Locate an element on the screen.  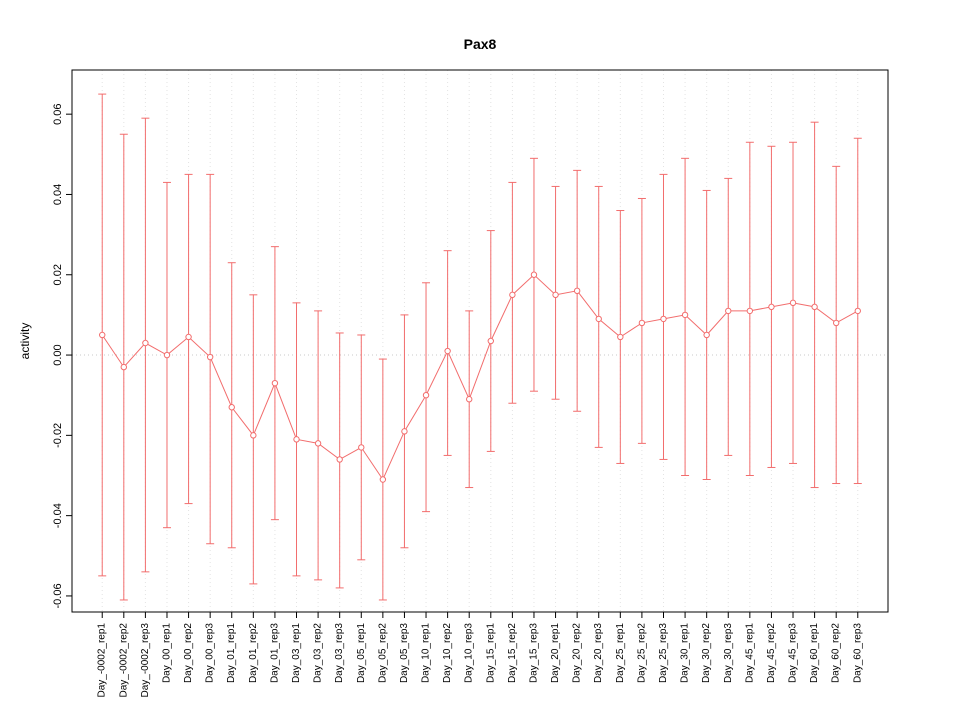
x-tick-label: Day_01_rep1 is located at coordinates (231, 653).